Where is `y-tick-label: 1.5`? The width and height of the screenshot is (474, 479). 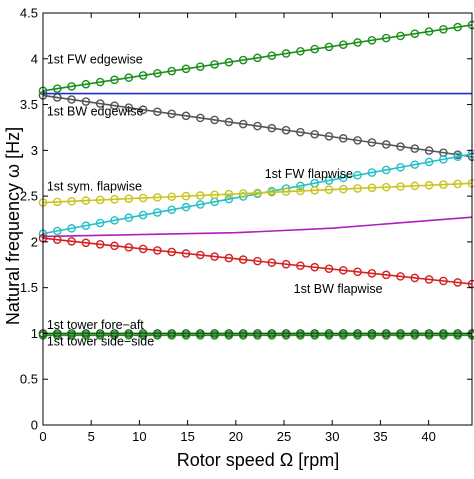 y-tick-label: 1.5 is located at coordinates (29, 287).